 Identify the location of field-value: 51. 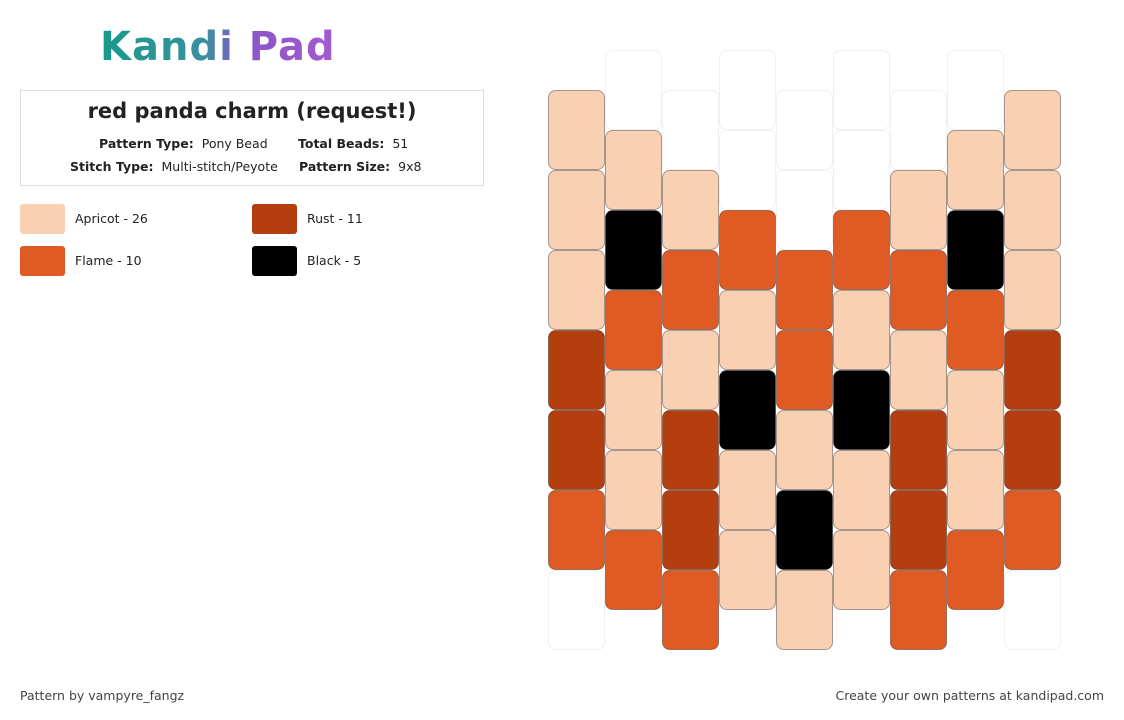
(400, 143).